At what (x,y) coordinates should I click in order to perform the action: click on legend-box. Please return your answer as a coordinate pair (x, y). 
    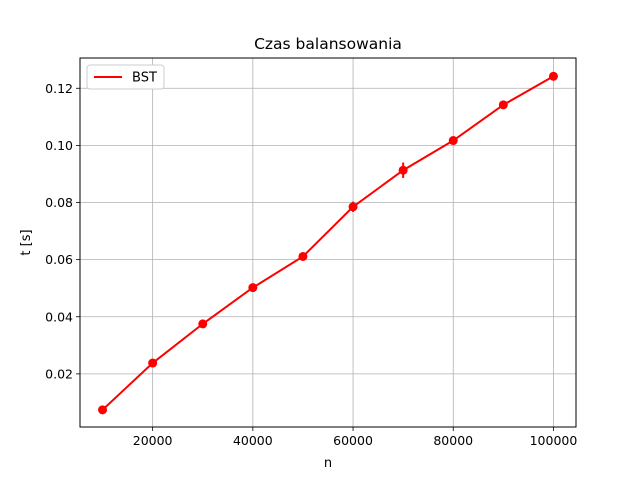
    Looking at the image, I should click on (125, 77).